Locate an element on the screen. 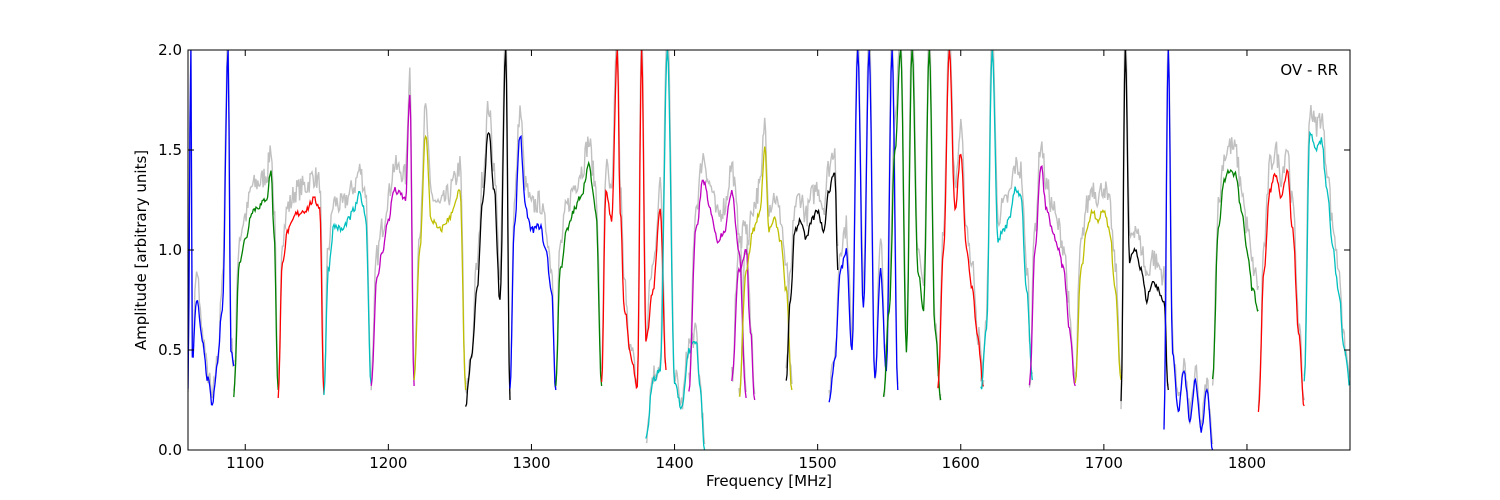 This screenshot has height=500, width=1500. plot-annotation: OV - RR is located at coordinates (1309, 70).